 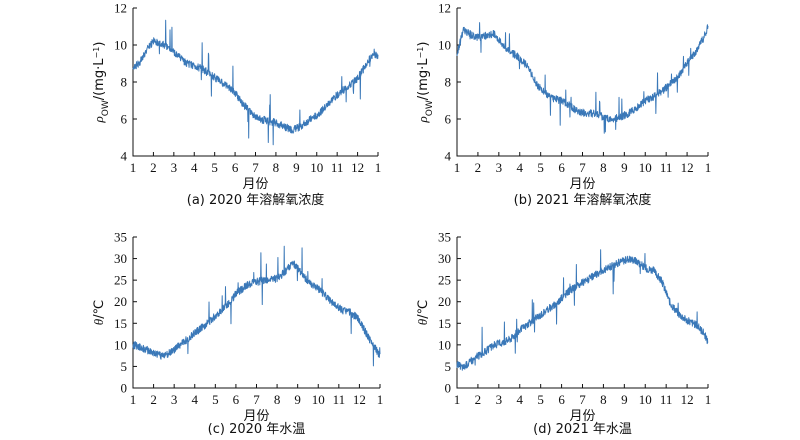 I want to click on panel-caption: (a) 2020 年溶解氧浓度, so click(x=255, y=200).